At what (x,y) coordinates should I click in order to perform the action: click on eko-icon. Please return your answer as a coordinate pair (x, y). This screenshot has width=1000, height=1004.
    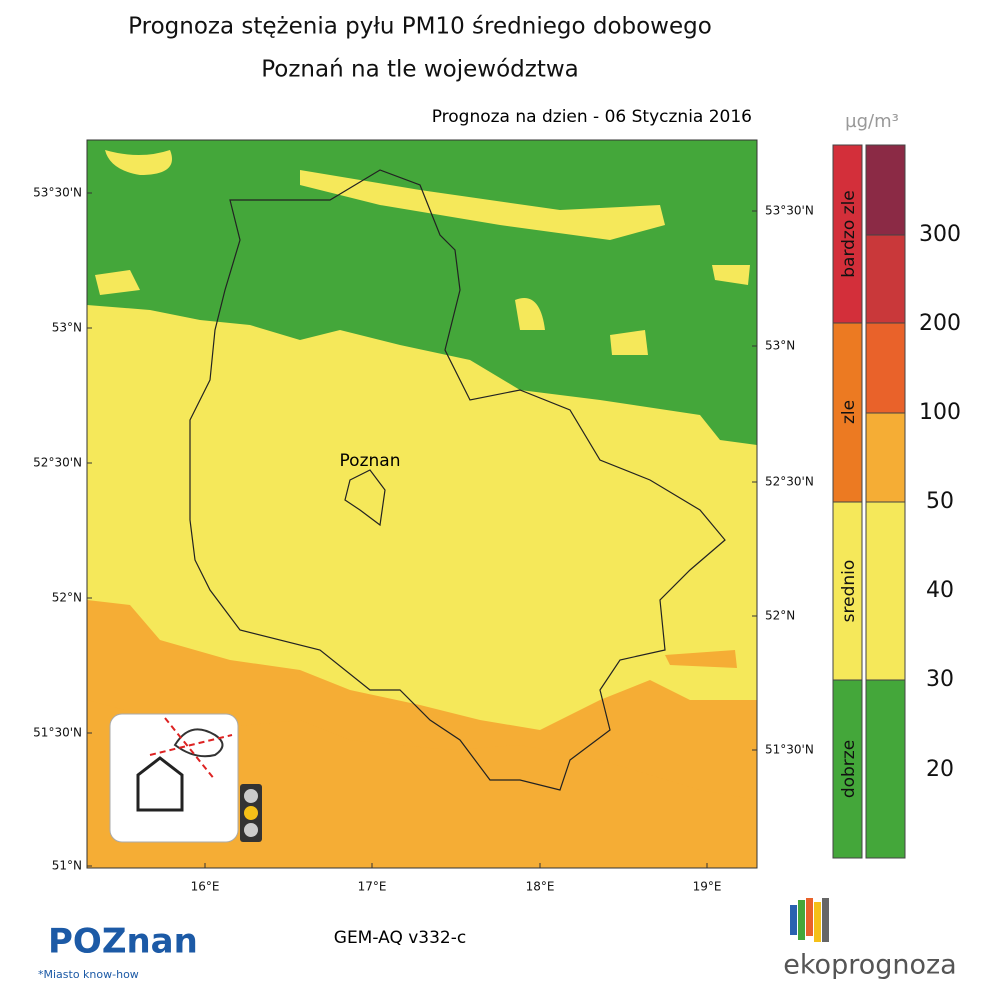
    Looking at the image, I should click on (809, 920).